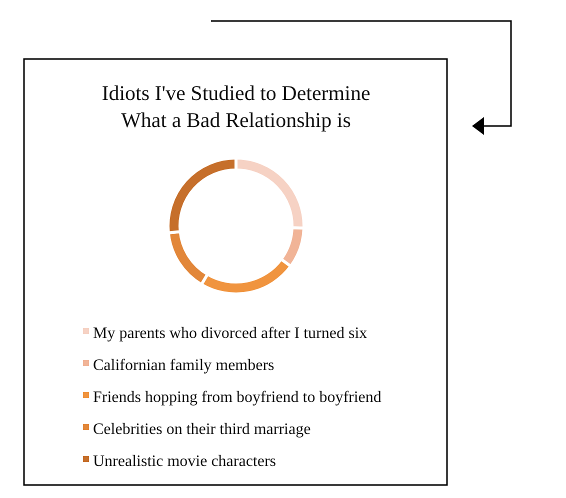 This screenshot has height=498, width=566. What do you see at coordinates (183, 365) in the screenshot?
I see `legend-label: Californian family members` at bounding box center [183, 365].